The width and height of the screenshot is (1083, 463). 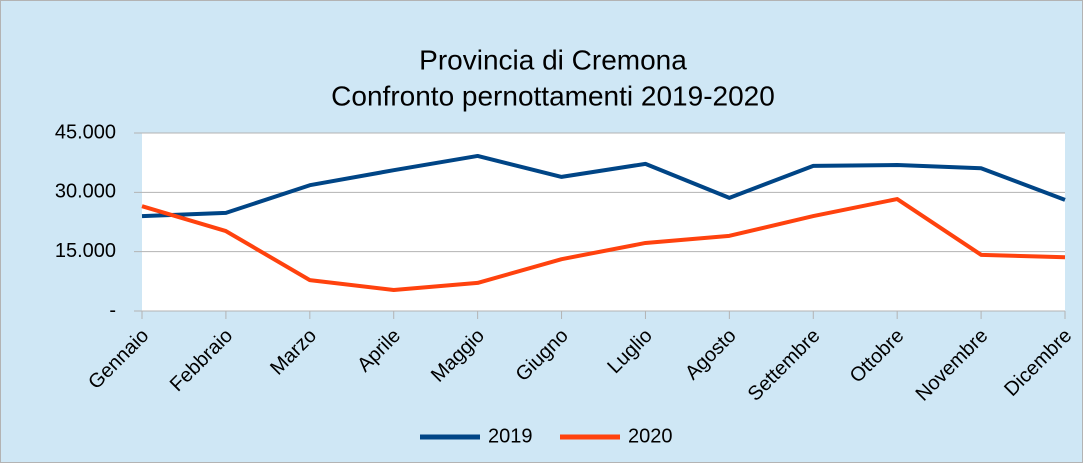 What do you see at coordinates (650, 436) in the screenshot?
I see `legend-label: 2020` at bounding box center [650, 436].